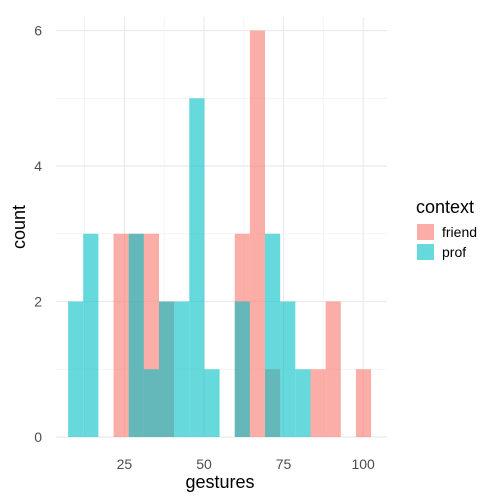  I want to click on legend-item-friend: friend, so click(447, 232).